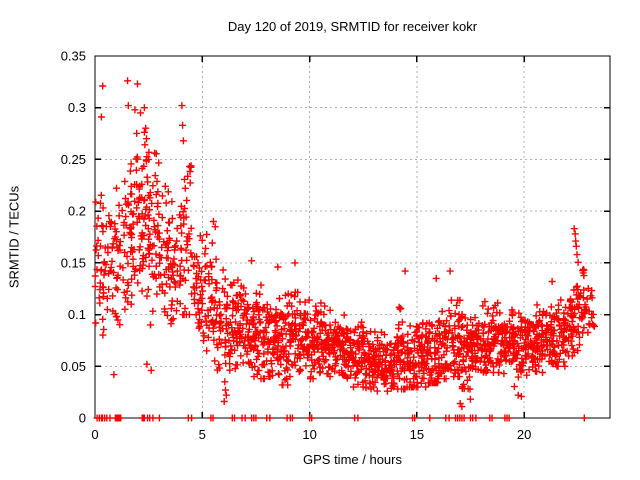 The width and height of the screenshot is (640, 480). Describe the element at coordinates (309, 434) in the screenshot. I see `x-tick-label: 10` at that location.